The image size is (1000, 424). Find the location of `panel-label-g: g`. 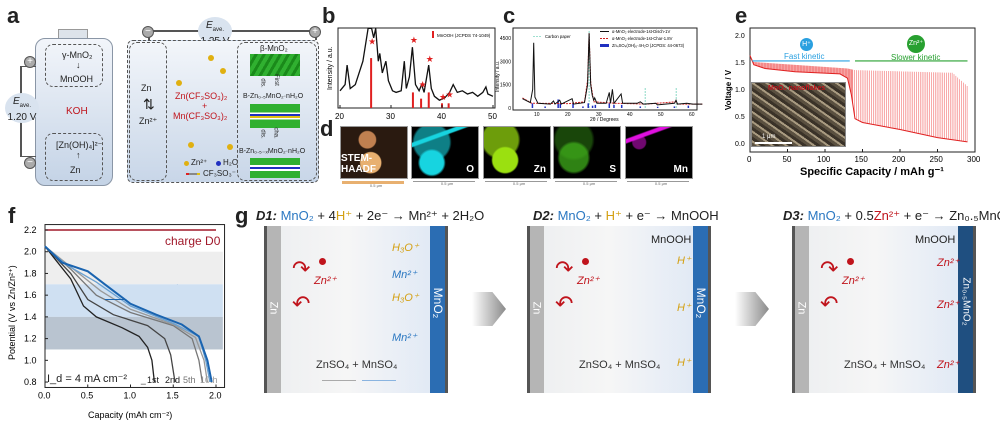

panel-label-g: g is located at coordinates (242, 215).